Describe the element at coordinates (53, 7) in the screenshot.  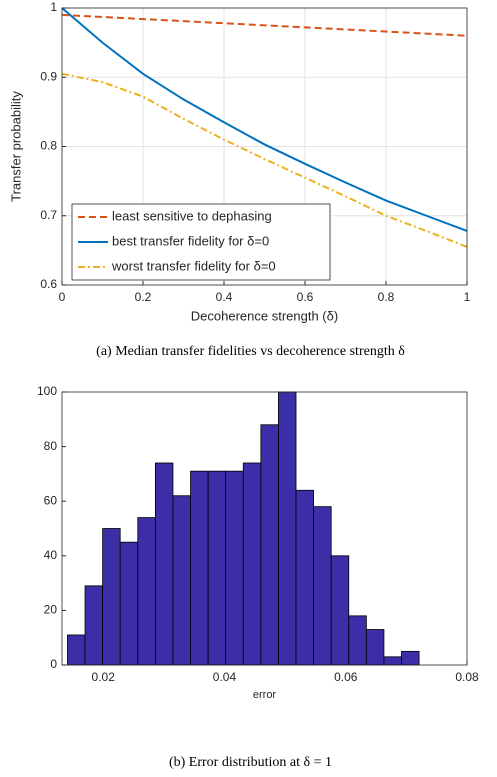
I see `y-tick-label: 1` at that location.